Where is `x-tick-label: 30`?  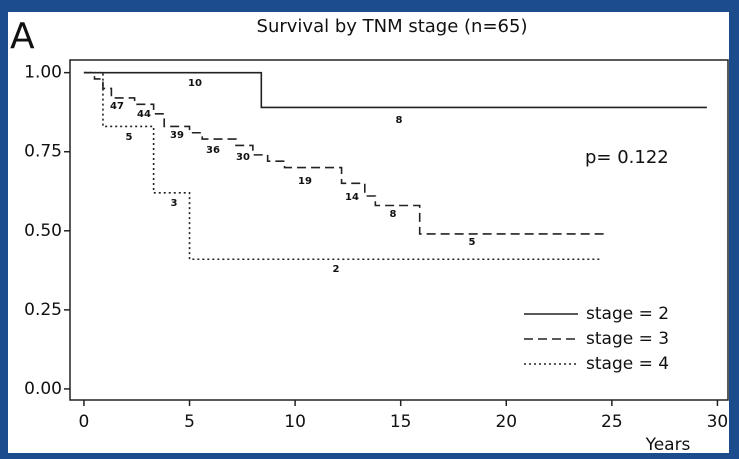 x-tick-label: 30 is located at coordinates (718, 422).